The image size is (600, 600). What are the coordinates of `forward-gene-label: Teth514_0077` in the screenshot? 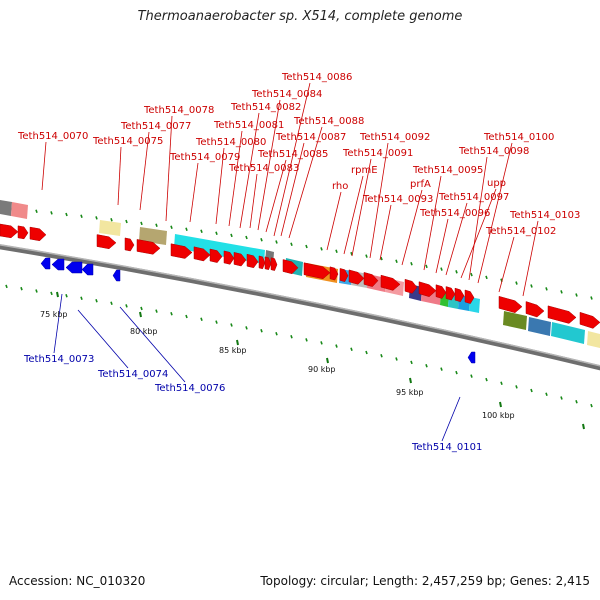 It's located at (155, 126).